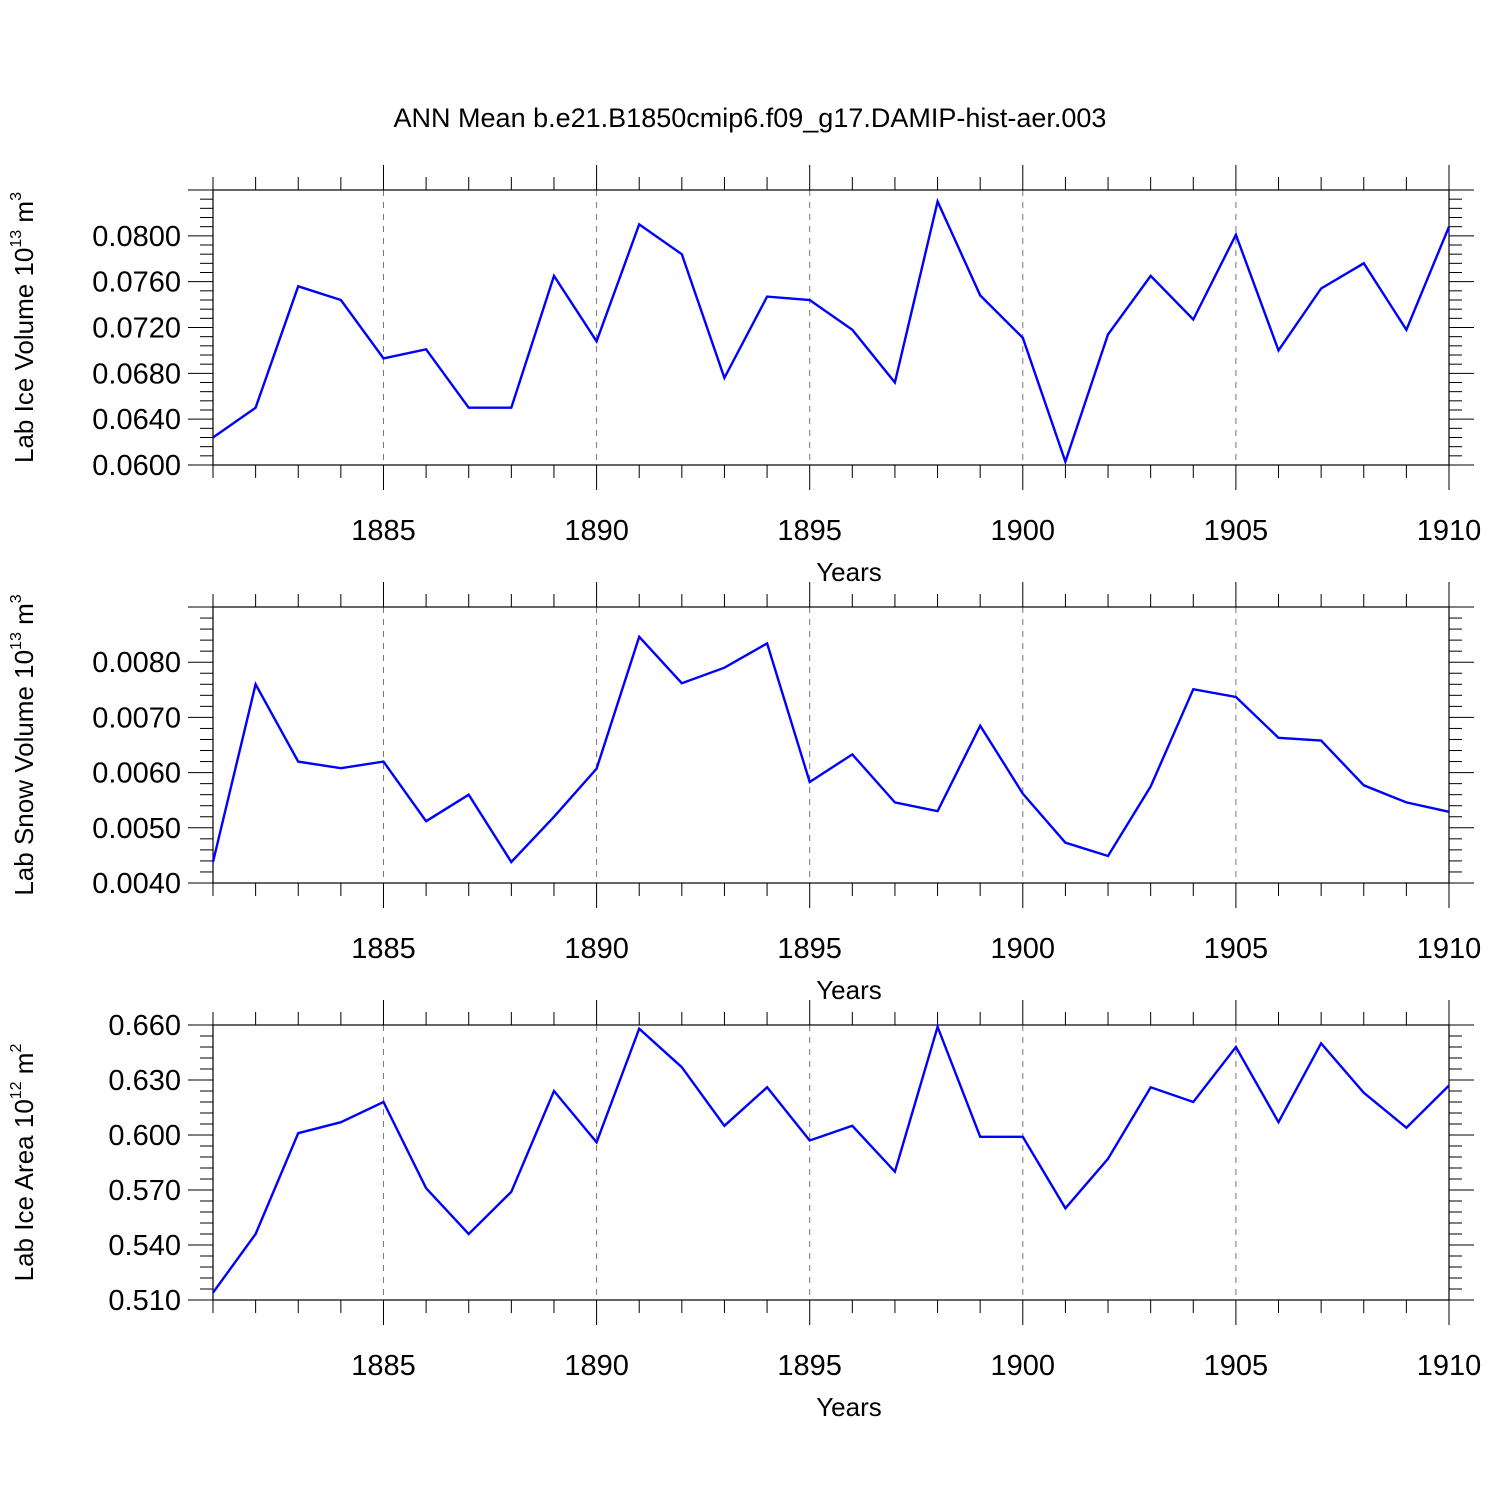 This screenshot has width=1500, height=1500. What do you see at coordinates (831, 331) in the screenshot?
I see `panel-1-series-line` at bounding box center [831, 331].